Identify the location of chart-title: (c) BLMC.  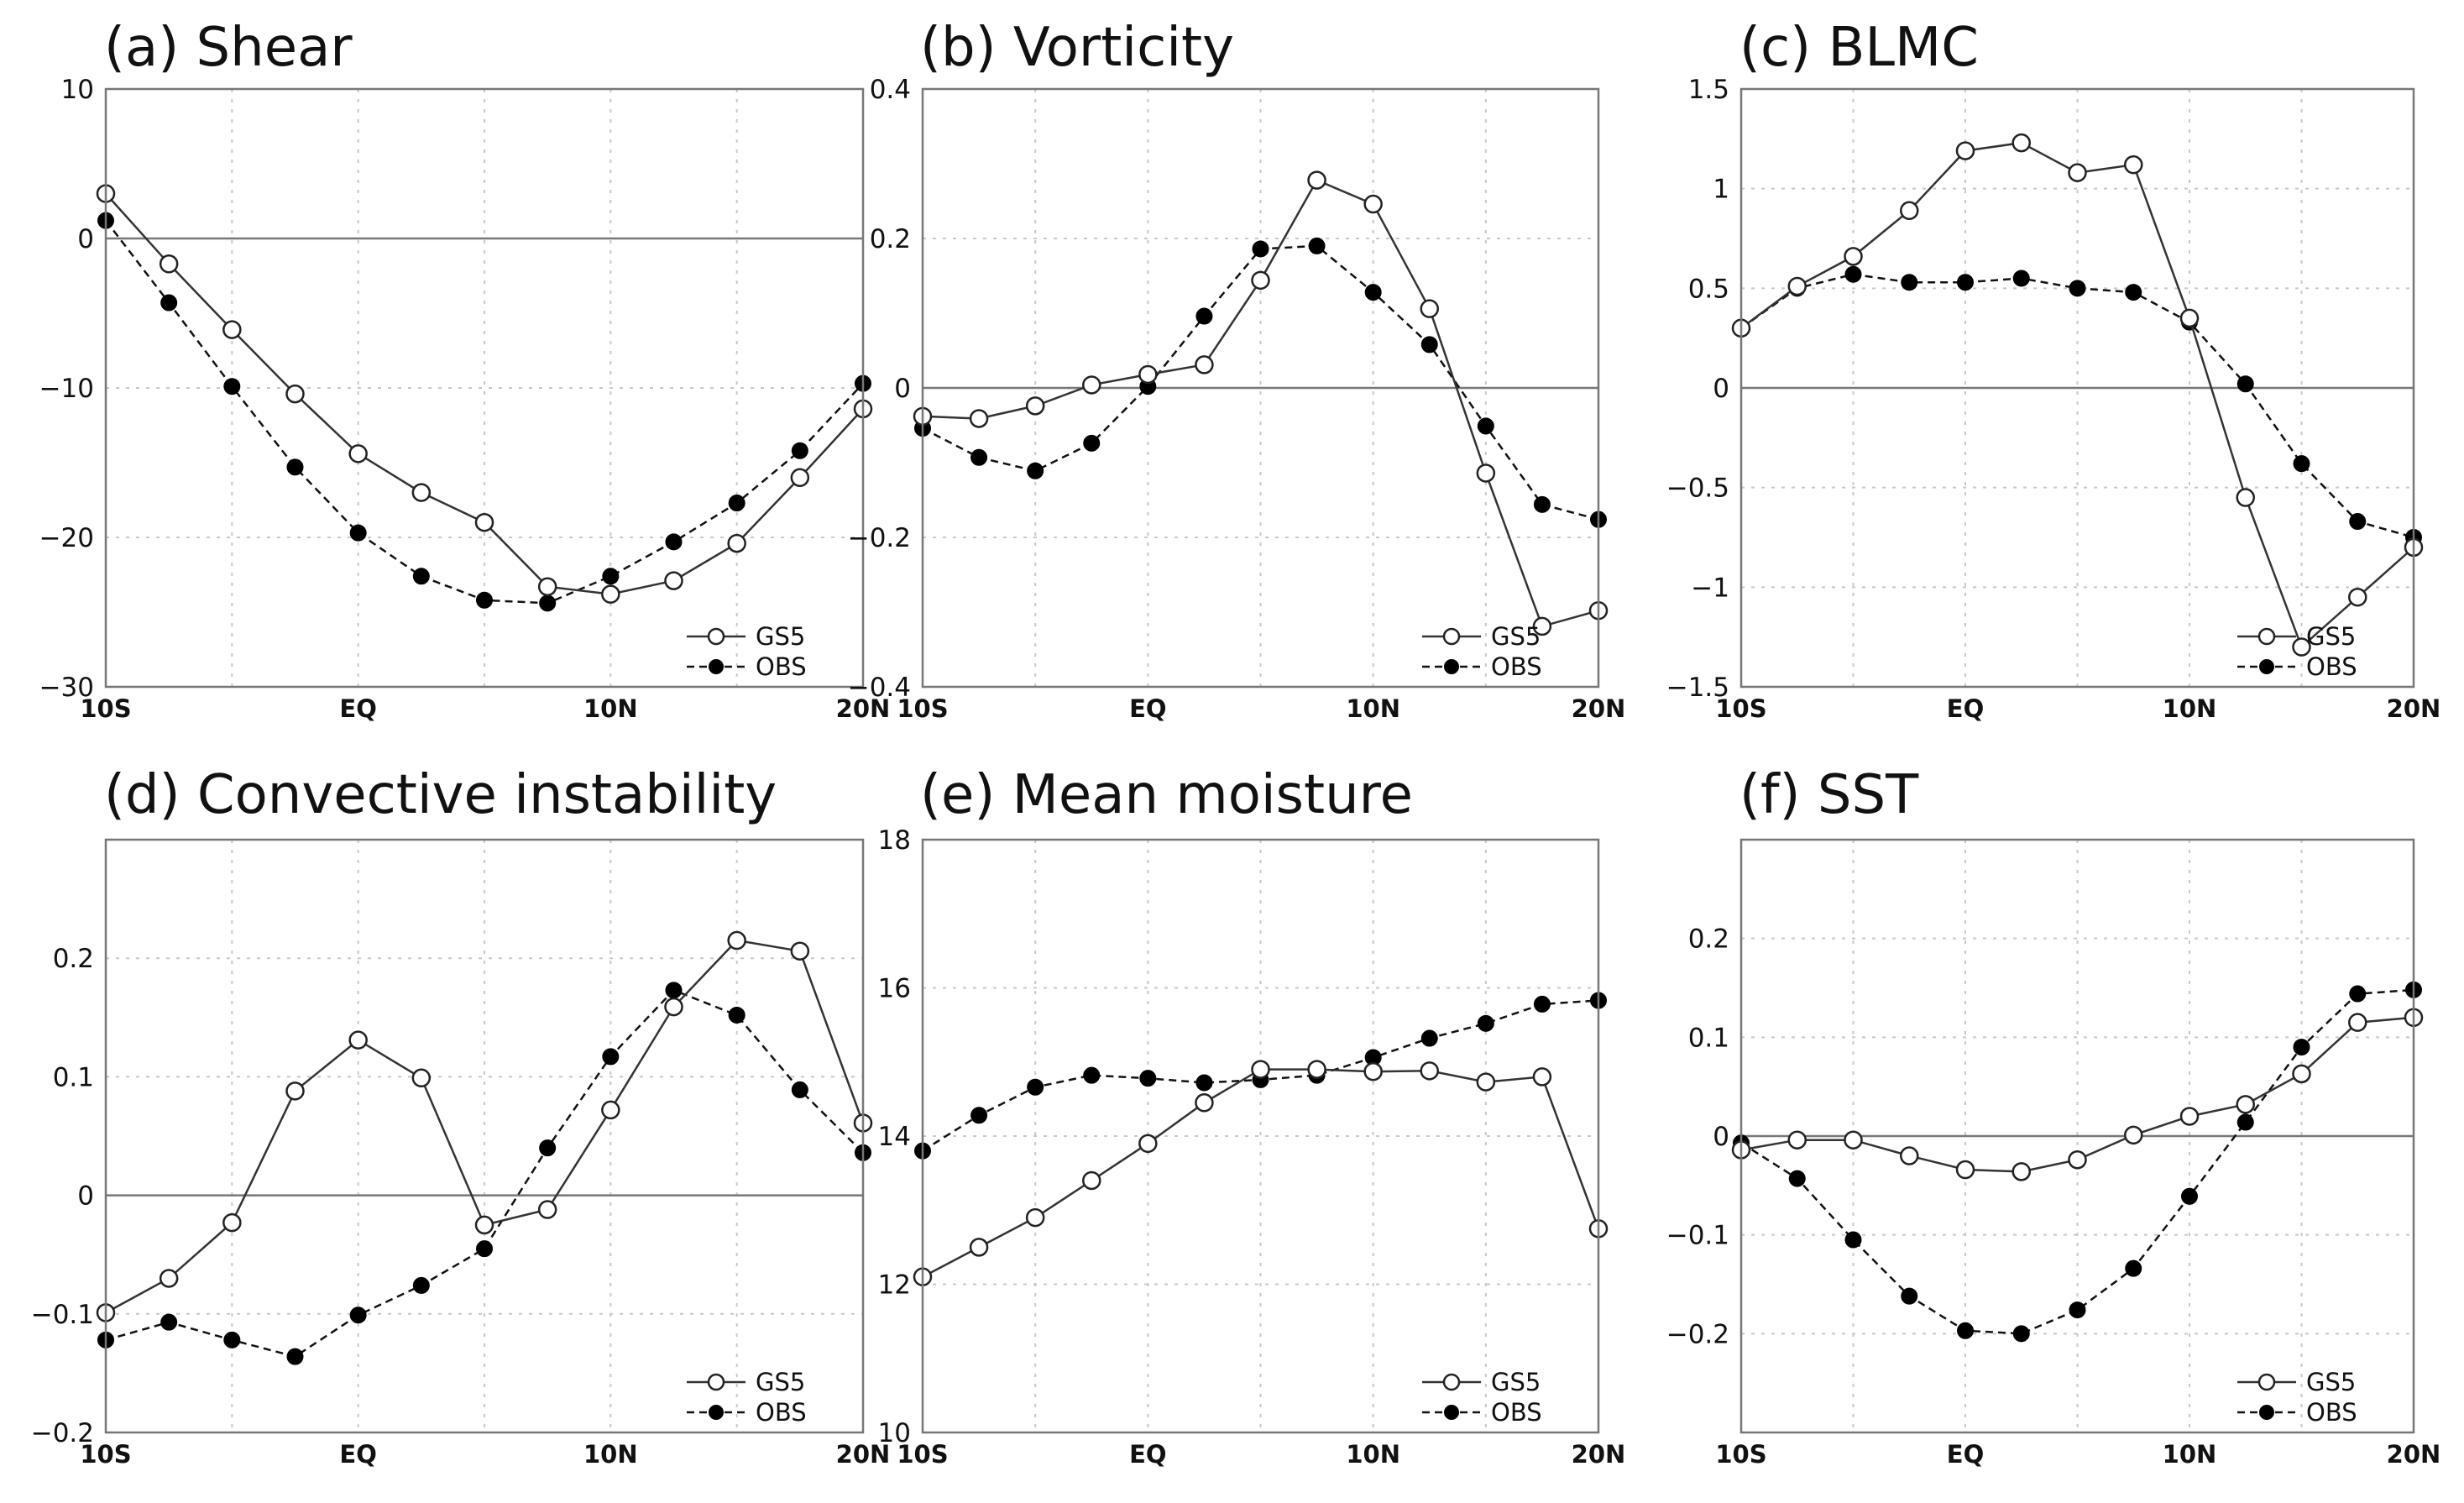
(1859, 48).